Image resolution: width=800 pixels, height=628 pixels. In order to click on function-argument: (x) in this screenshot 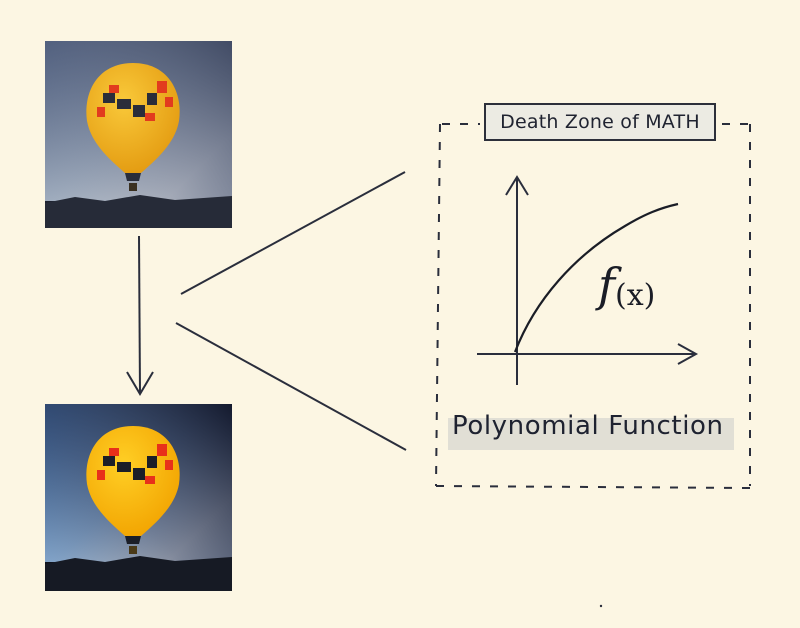, I will do `click(635, 295)`.